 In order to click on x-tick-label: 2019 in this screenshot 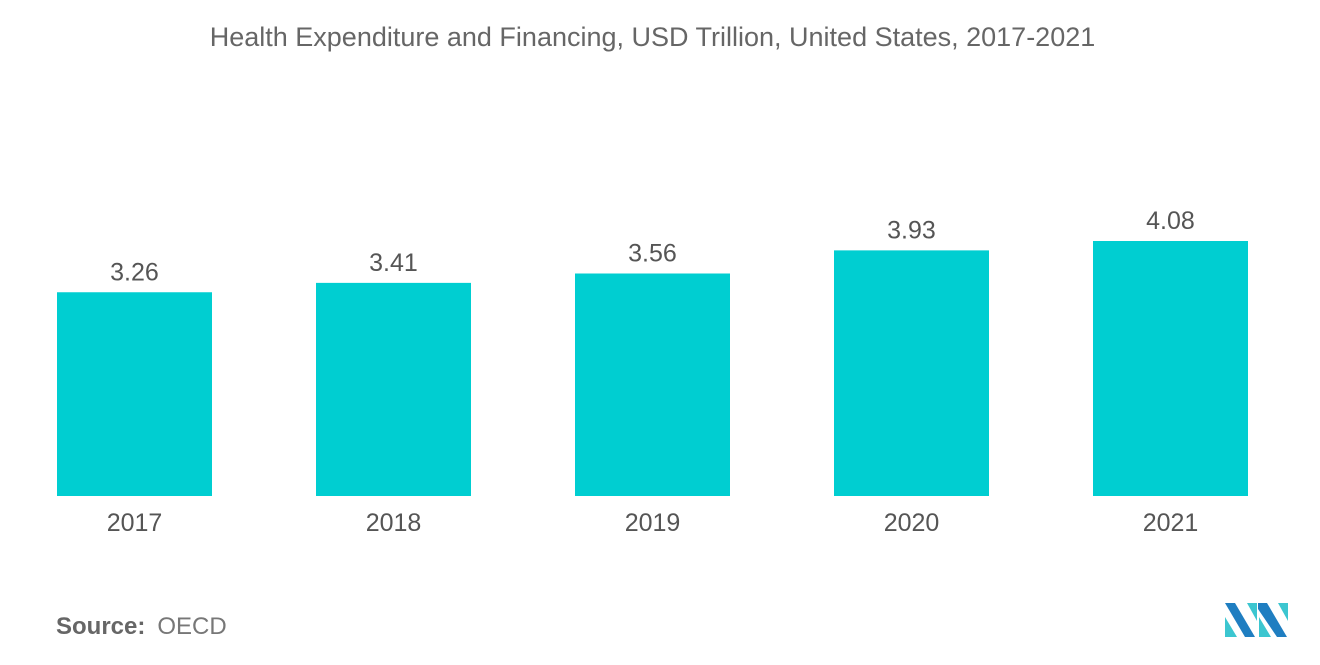, I will do `click(653, 523)`.